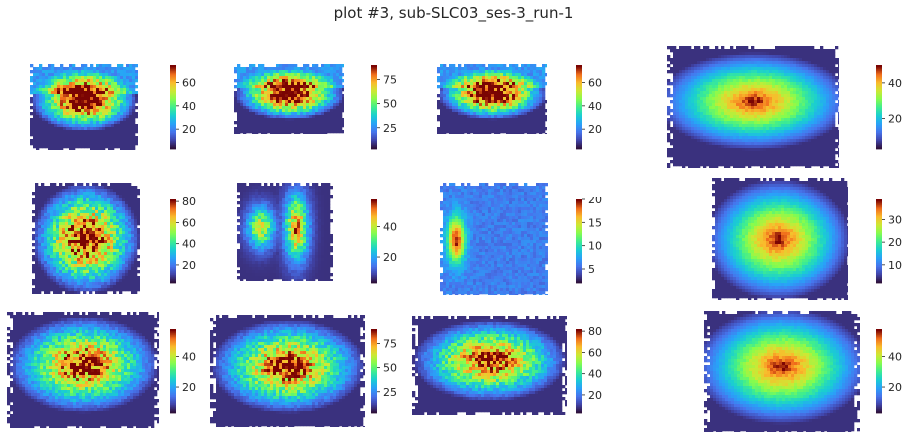  What do you see at coordinates (579, 98) in the screenshot?
I see `colorbar-segment` at bounding box center [579, 98].